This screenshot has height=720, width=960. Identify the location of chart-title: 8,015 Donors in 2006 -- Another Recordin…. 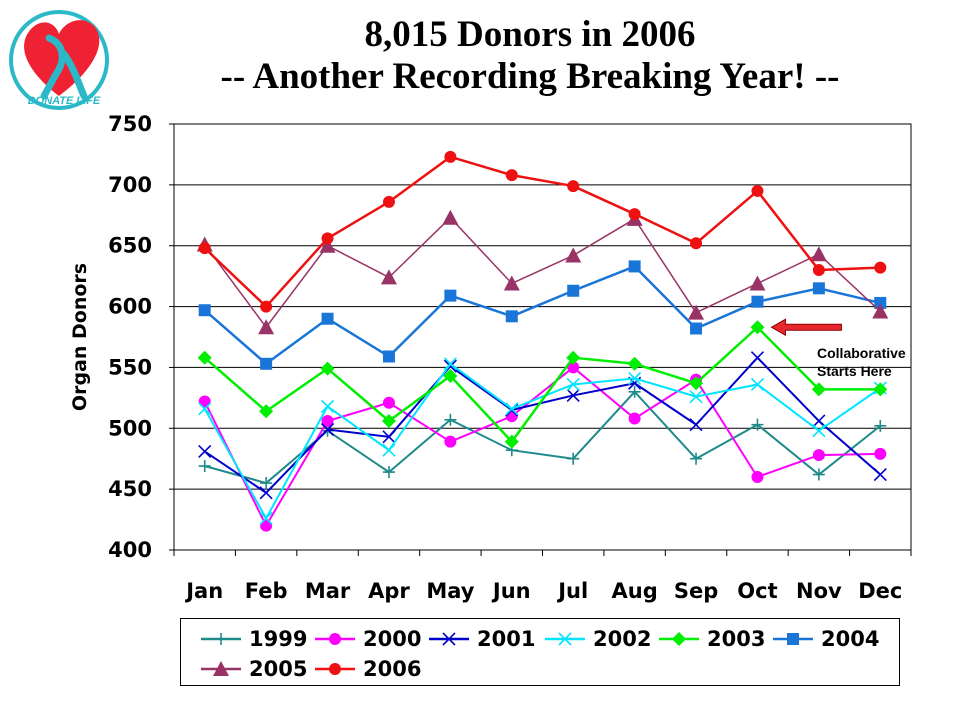
(530, 56).